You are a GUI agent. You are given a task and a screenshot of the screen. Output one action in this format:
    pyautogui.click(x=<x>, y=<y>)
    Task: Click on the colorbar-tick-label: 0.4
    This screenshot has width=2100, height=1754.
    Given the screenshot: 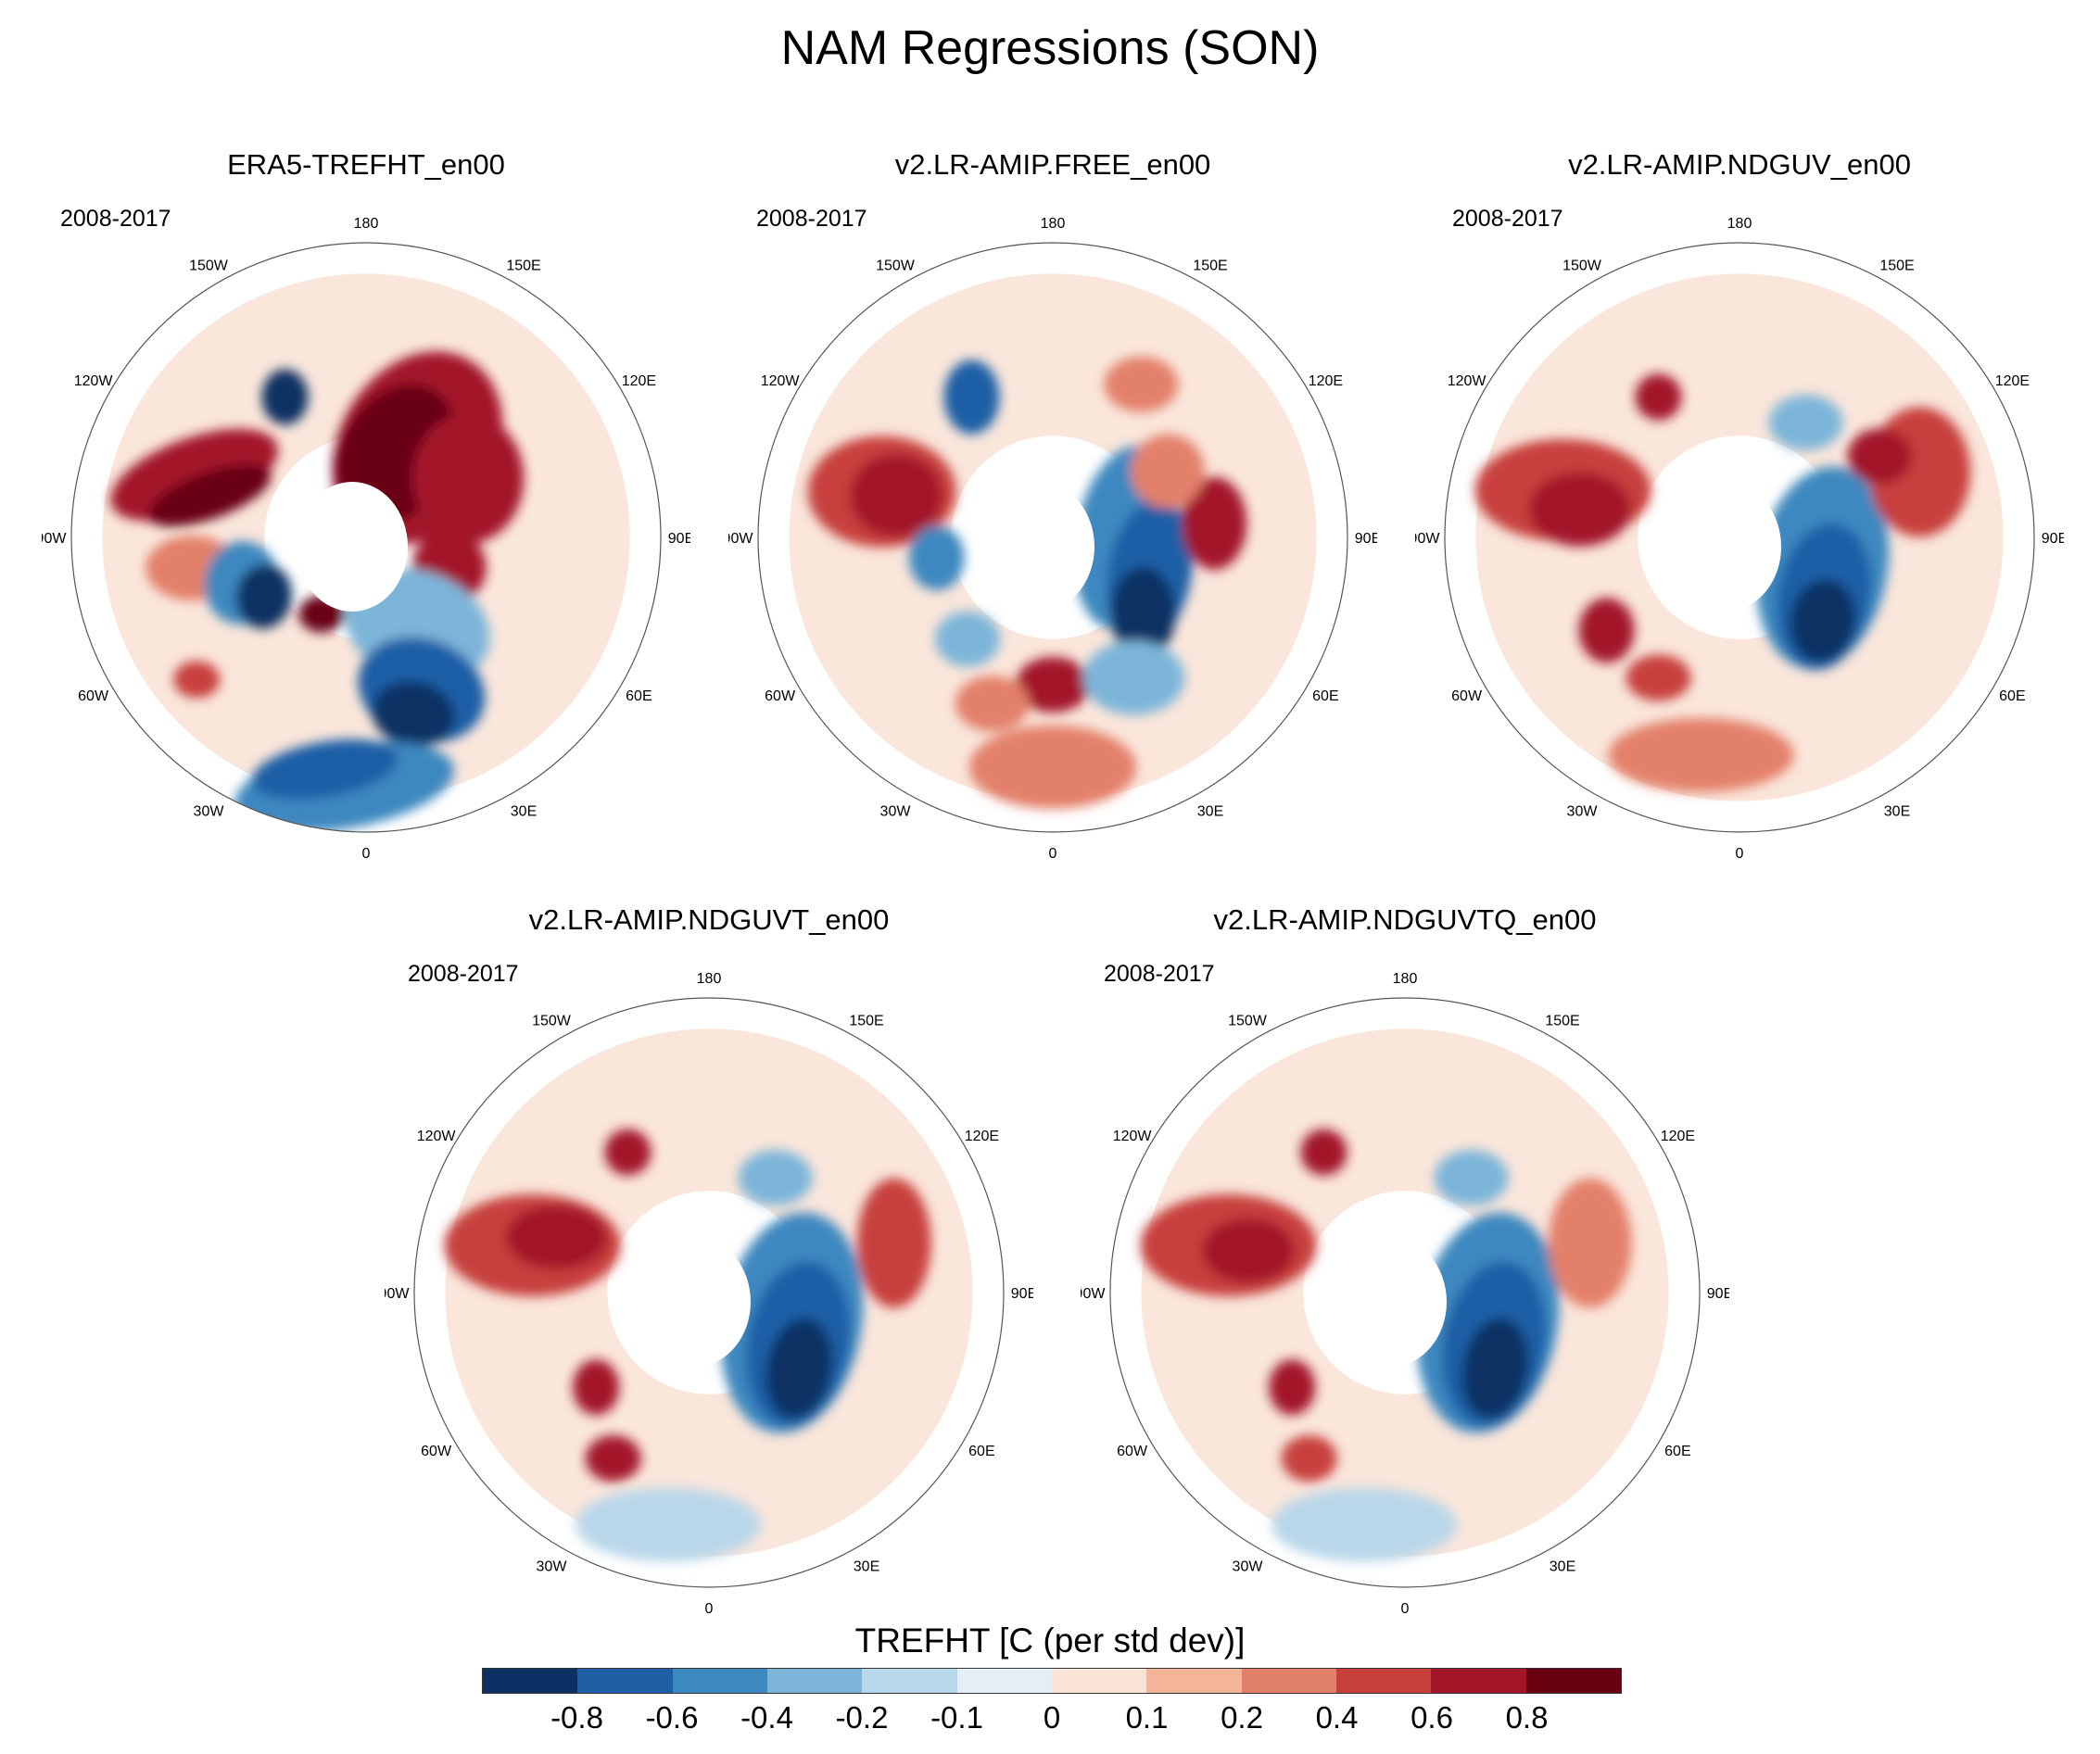 What is the action you would take?
    pyautogui.click(x=1337, y=1717)
    